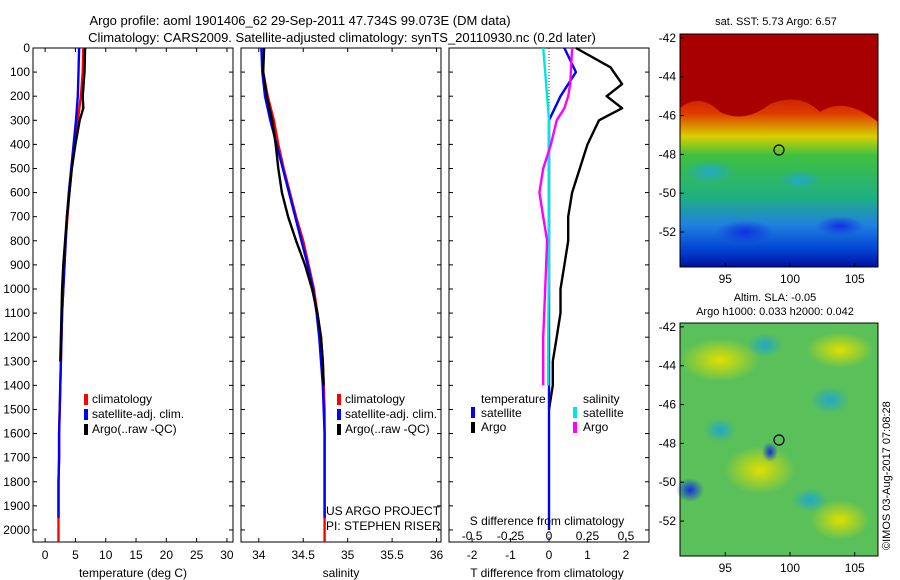 Image resolution: width=900 pixels, height=580 pixels. Describe the element at coordinates (501, 413) in the screenshot. I see `legend-label-t-satellite: satellite` at that location.